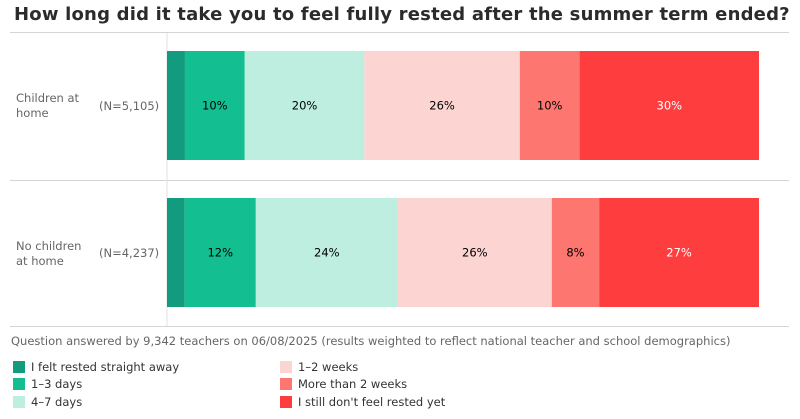 The height and width of the screenshot is (419, 800). I want to click on bar-value-label: 27%, so click(679, 253).